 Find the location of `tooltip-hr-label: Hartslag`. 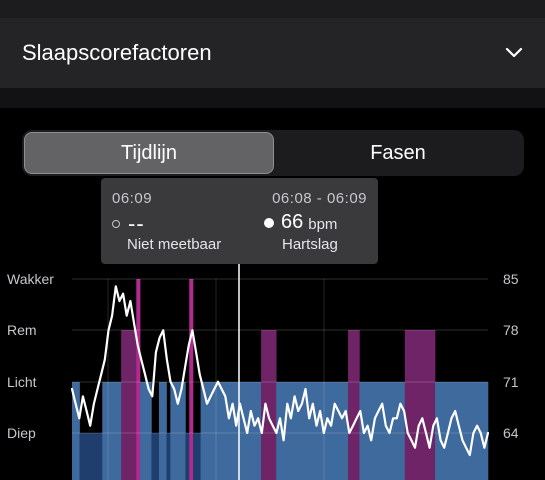

tooltip-hr-label: Hartslag is located at coordinates (310, 244).